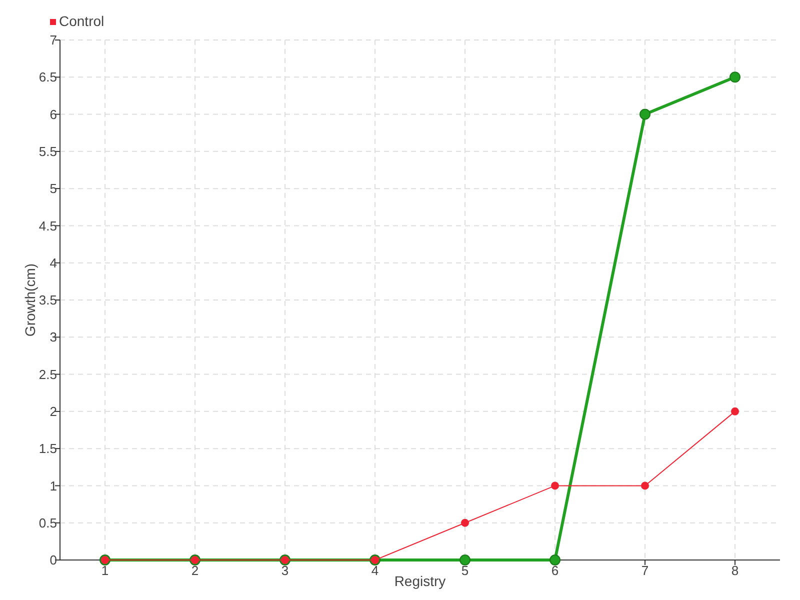 The image size is (800, 600). Describe the element at coordinates (53, 40) in the screenshot. I see `y-tick-label: 7` at that location.